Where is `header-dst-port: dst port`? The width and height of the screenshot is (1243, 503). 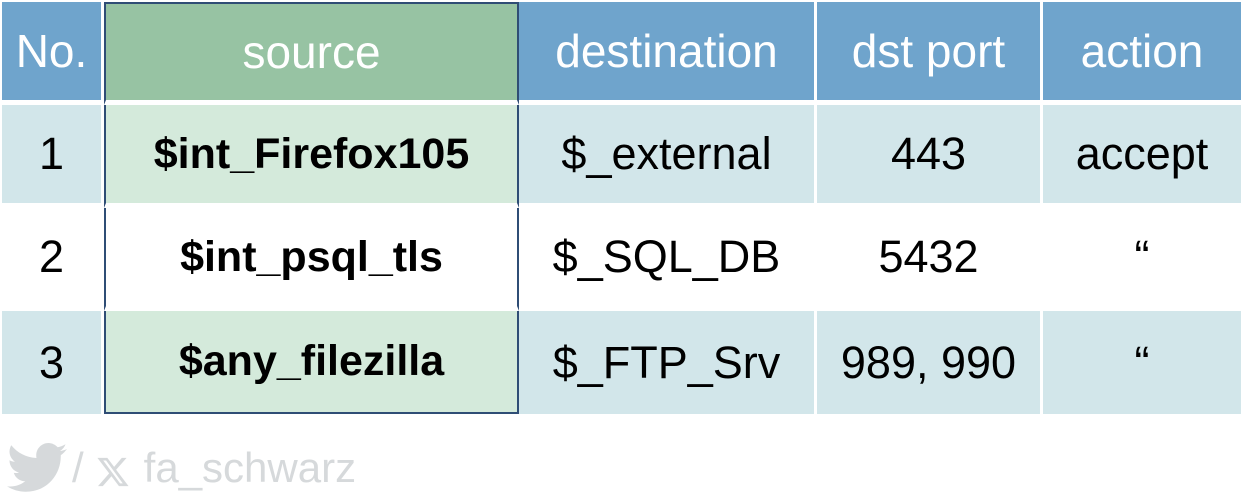
header-dst-port: dst port is located at coordinates (930, 53).